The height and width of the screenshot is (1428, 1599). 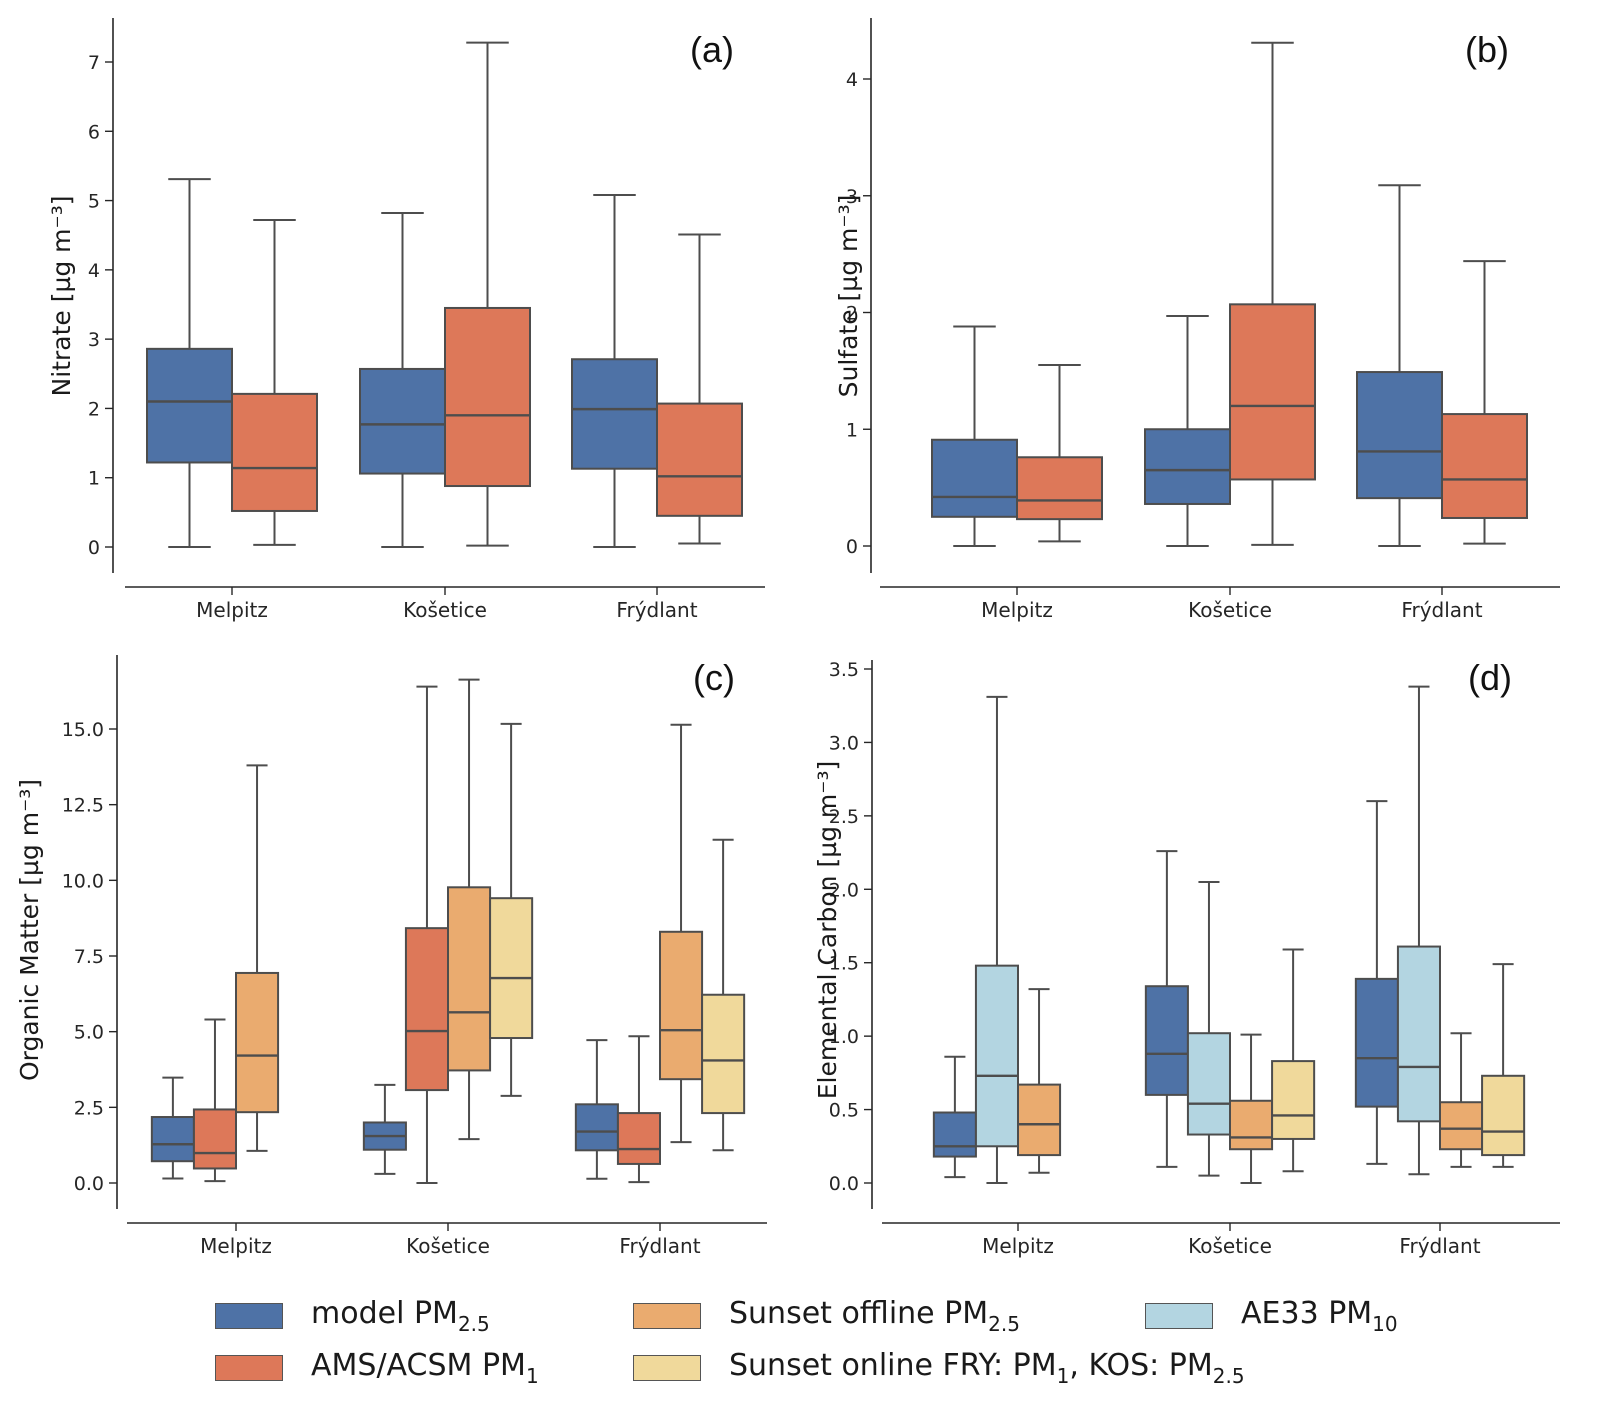 I want to click on legend-item-ae33: AE33 PM10, so click(x=1271, y=1316).